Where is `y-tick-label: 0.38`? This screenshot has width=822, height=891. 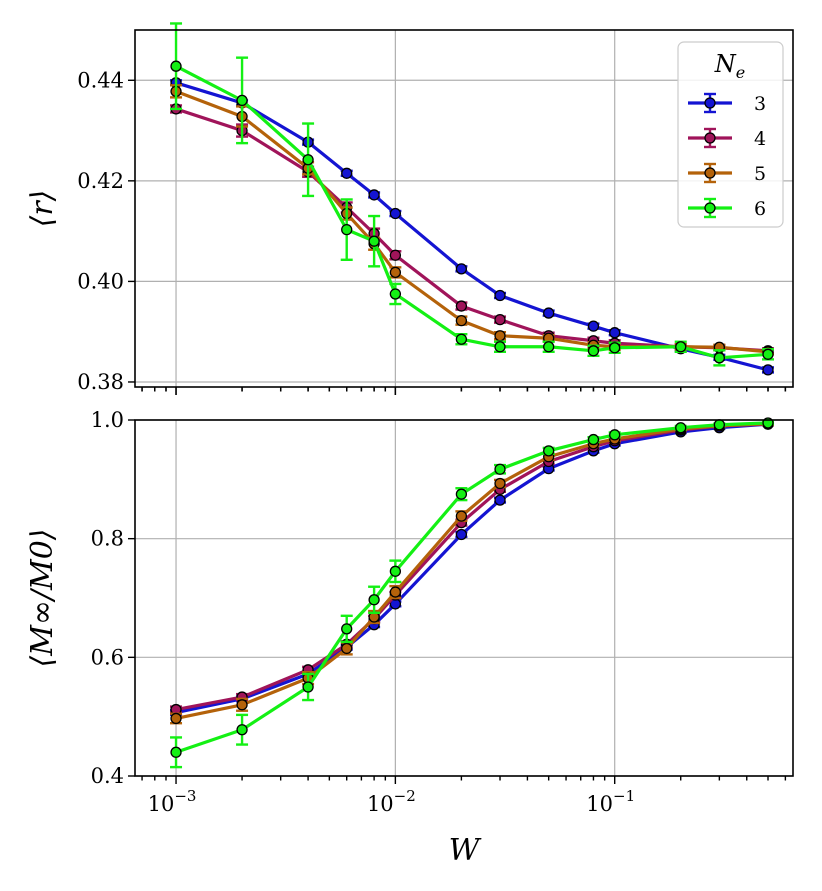 y-tick-label: 0.38 is located at coordinates (100, 382).